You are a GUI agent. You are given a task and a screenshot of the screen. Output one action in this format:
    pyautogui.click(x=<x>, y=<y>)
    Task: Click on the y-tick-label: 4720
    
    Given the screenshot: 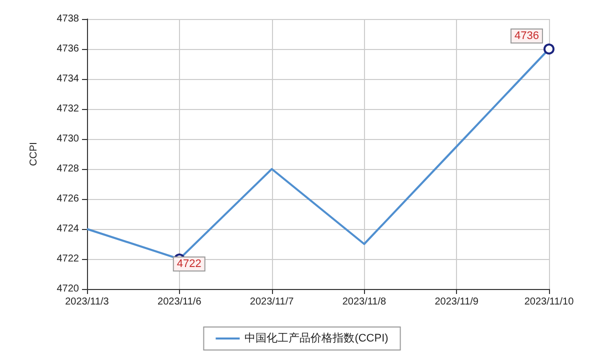 What is the action you would take?
    pyautogui.click(x=68, y=289)
    